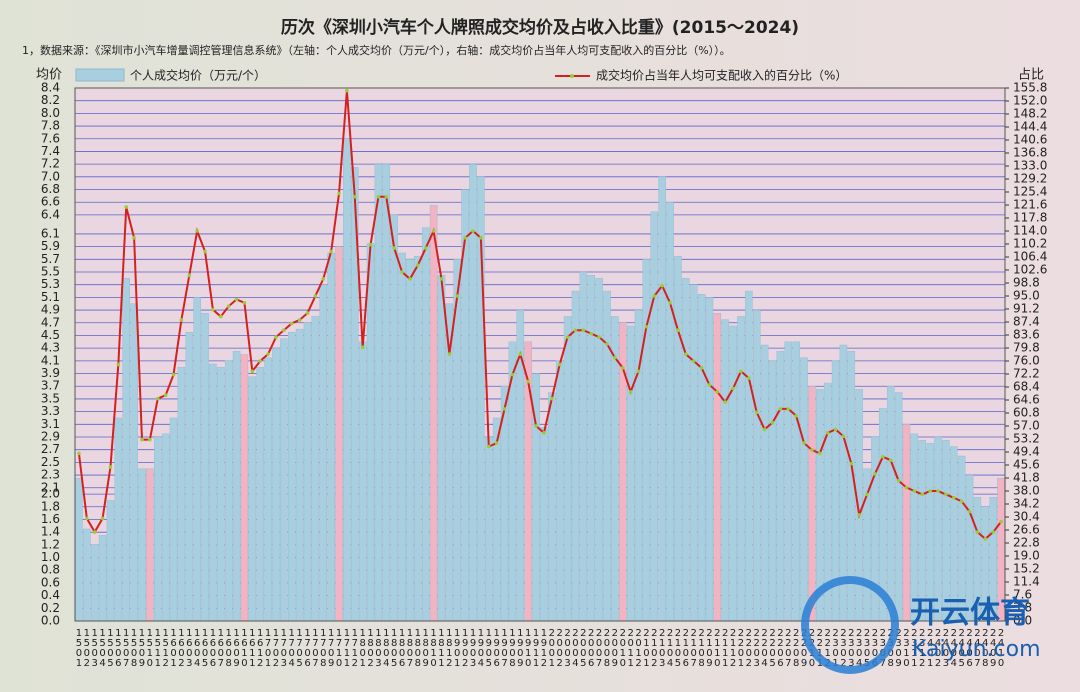 This screenshot has width=1080, height=692. What do you see at coordinates (50, 424) in the screenshot?
I see `y-tick-label: 3.1` at bounding box center [50, 424].